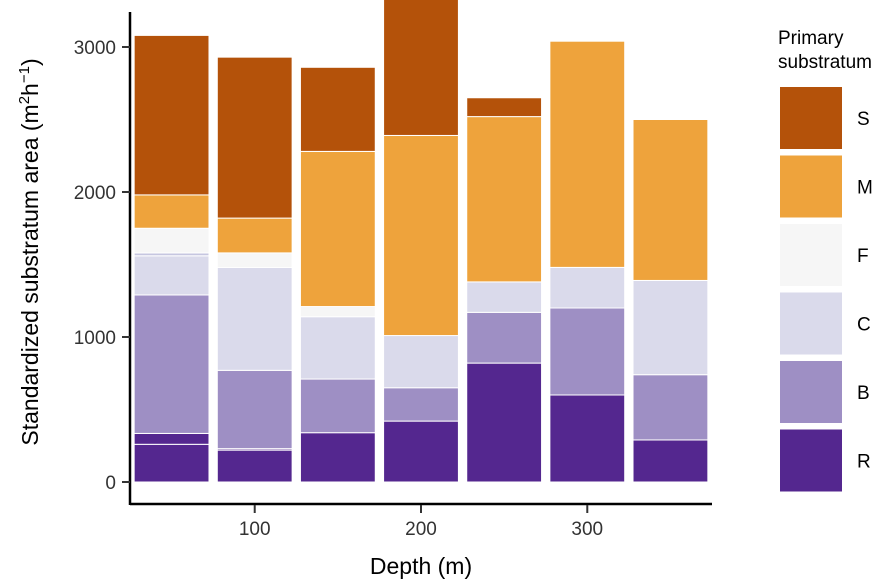 The image size is (895, 581). I want to click on legend-swatch-S, so click(811, 118).